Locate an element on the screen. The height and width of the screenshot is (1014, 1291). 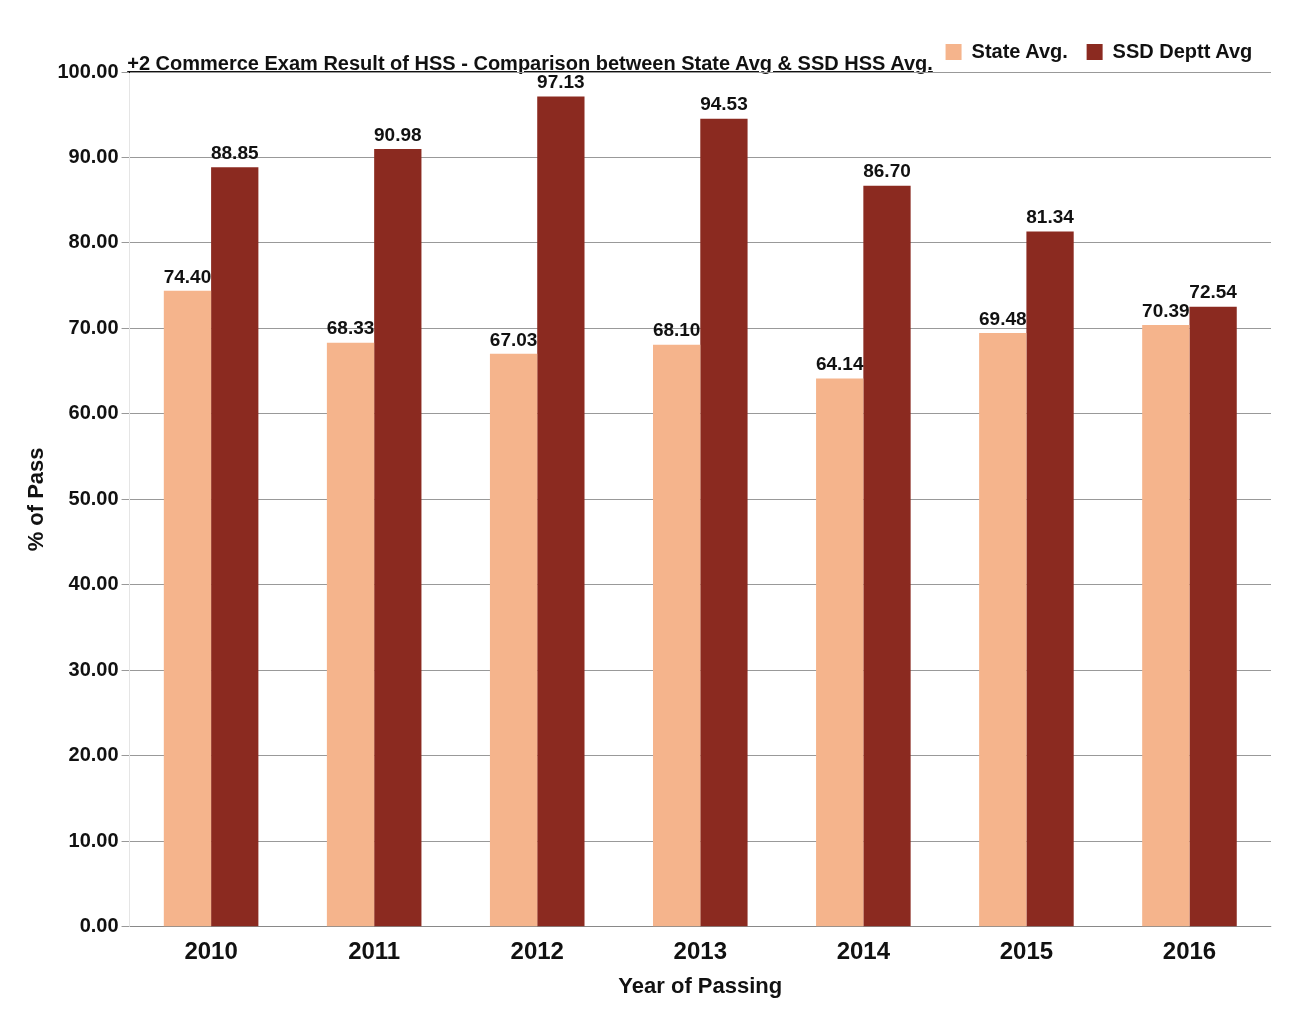
data-label: 70.39 is located at coordinates (1166, 310).